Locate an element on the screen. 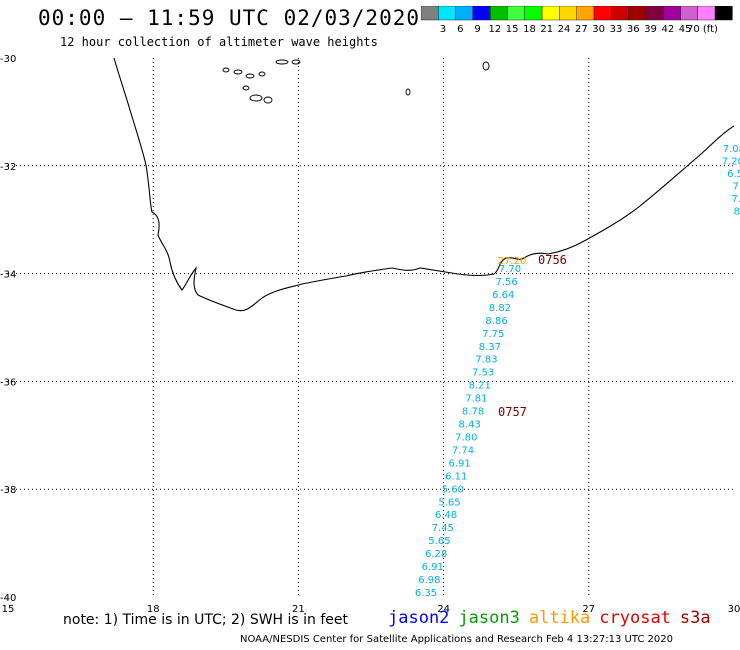  colorbar-label: 30 is located at coordinates (598, 29).